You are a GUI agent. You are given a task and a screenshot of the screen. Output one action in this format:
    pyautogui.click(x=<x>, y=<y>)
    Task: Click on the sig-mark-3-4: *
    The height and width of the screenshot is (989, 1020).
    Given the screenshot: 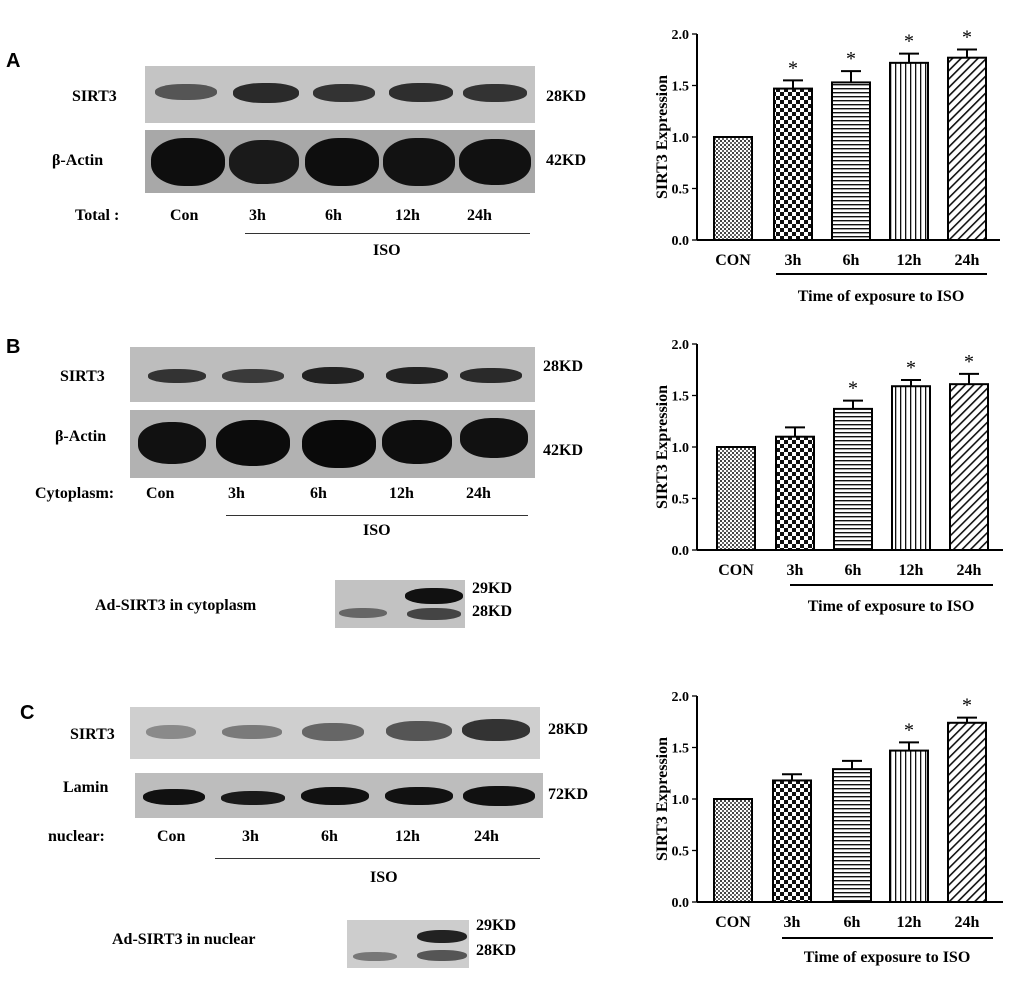 What is the action you would take?
    pyautogui.click(x=967, y=706)
    